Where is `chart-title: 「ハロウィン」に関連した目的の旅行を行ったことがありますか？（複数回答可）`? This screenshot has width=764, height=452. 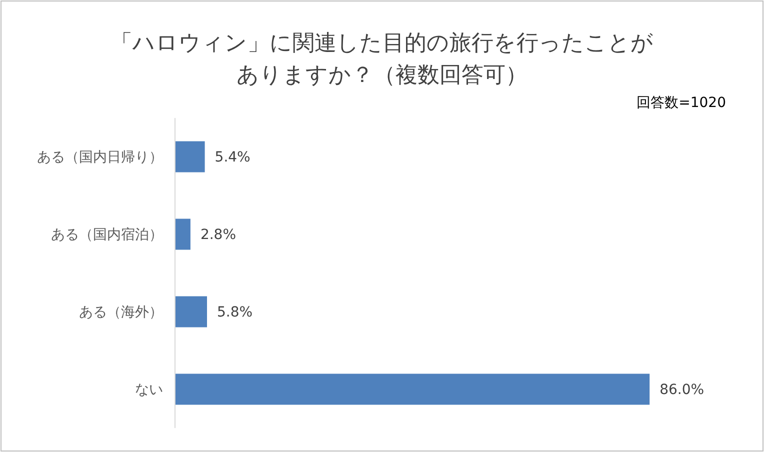 chart-title: 「ハロウィン」に関連した目的の旅行を行ったことがありますか？（複数回答可） is located at coordinates (382, 59).